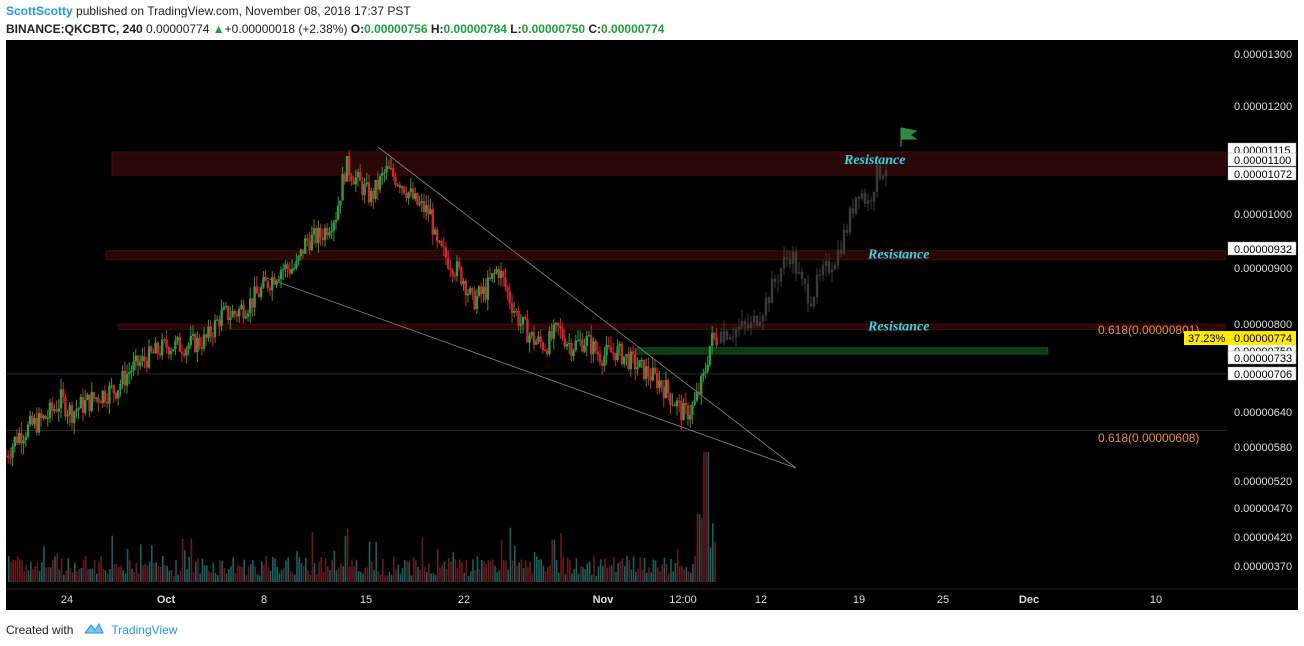 The height and width of the screenshot is (646, 1304). Describe the element at coordinates (39, 11) in the screenshot. I see `author-name: ScottScotty` at that location.